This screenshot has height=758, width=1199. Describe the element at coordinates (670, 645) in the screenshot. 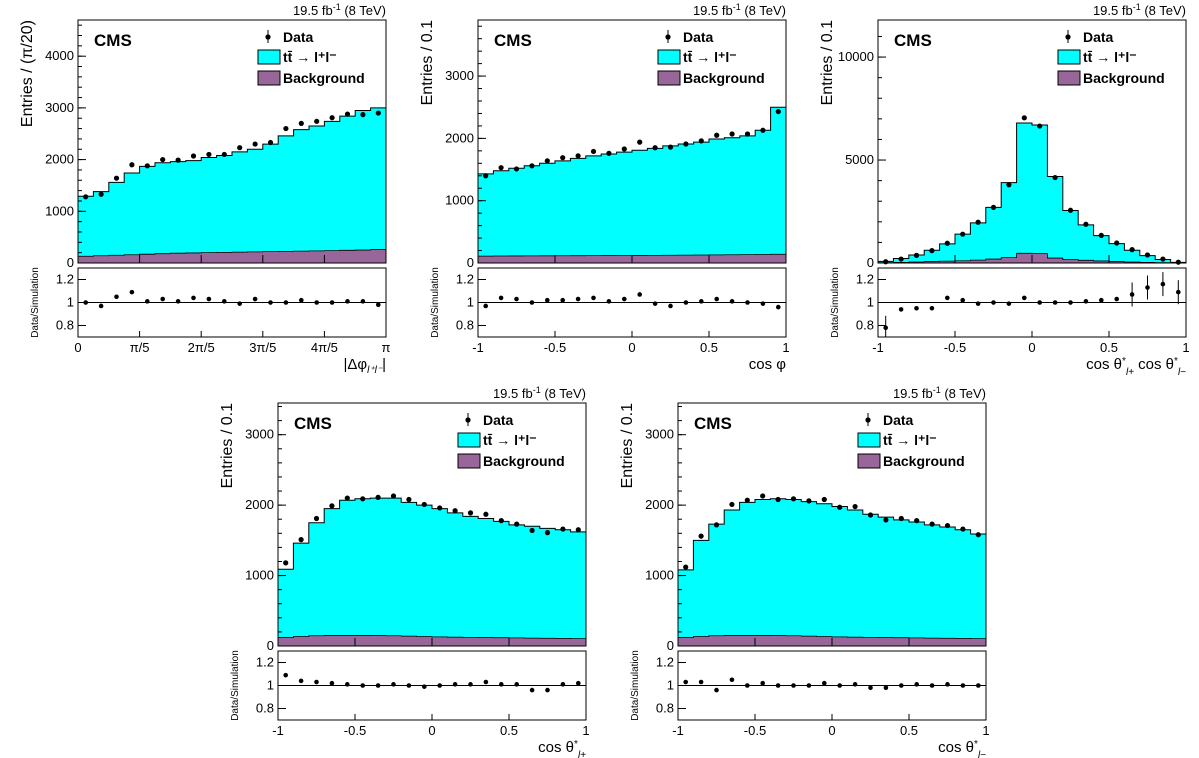

I see `y-tick-label: 0` at that location.